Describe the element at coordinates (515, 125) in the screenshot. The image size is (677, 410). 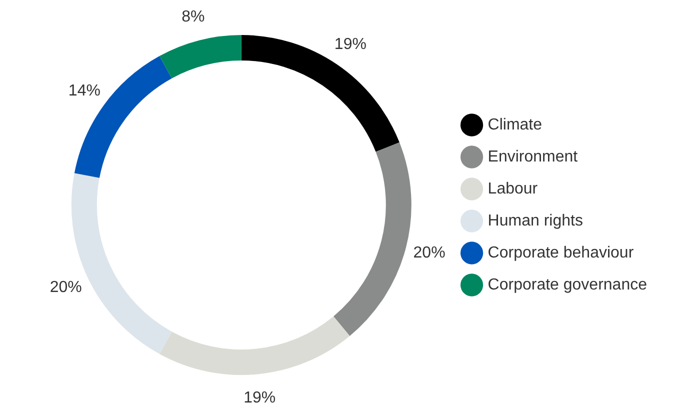
I see `legend-label: Climate` at that location.